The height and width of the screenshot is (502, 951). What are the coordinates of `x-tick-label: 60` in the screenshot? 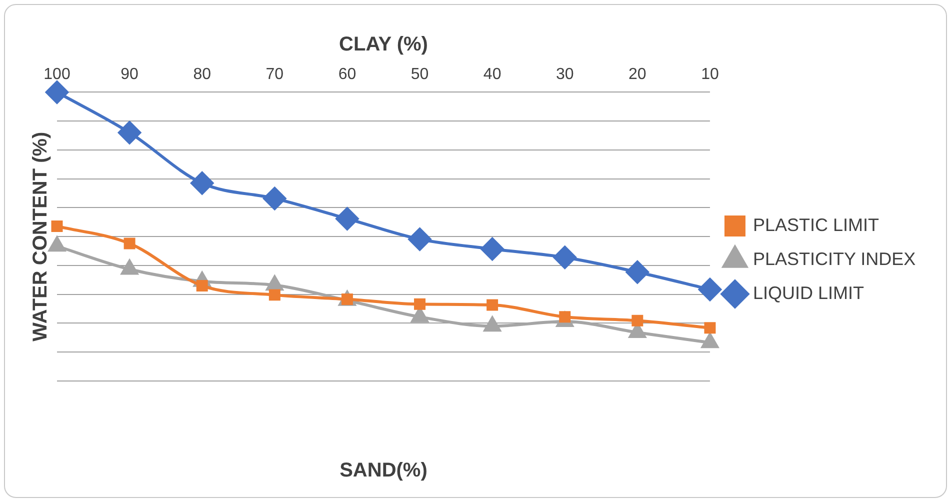 It's located at (347, 75).